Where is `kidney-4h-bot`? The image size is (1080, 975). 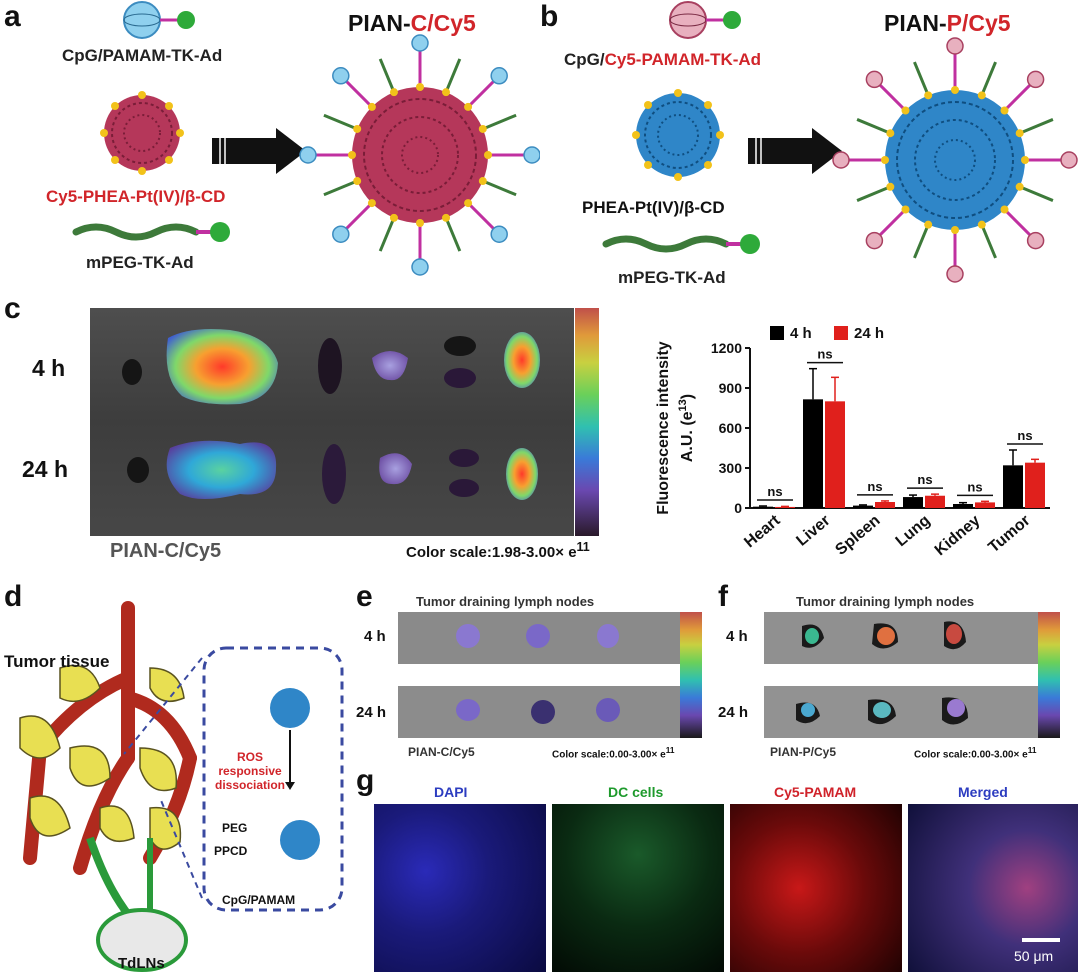
kidney-4h-bot is located at coordinates (460, 378).